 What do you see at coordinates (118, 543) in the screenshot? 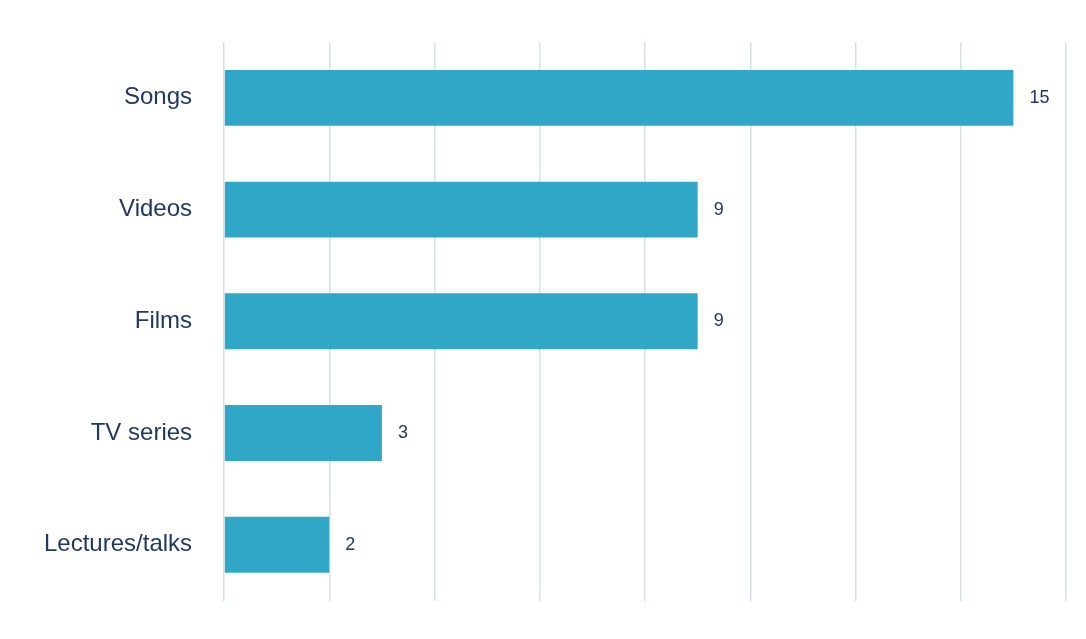
I see `y-tick-label: Lectures/talks` at bounding box center [118, 543].